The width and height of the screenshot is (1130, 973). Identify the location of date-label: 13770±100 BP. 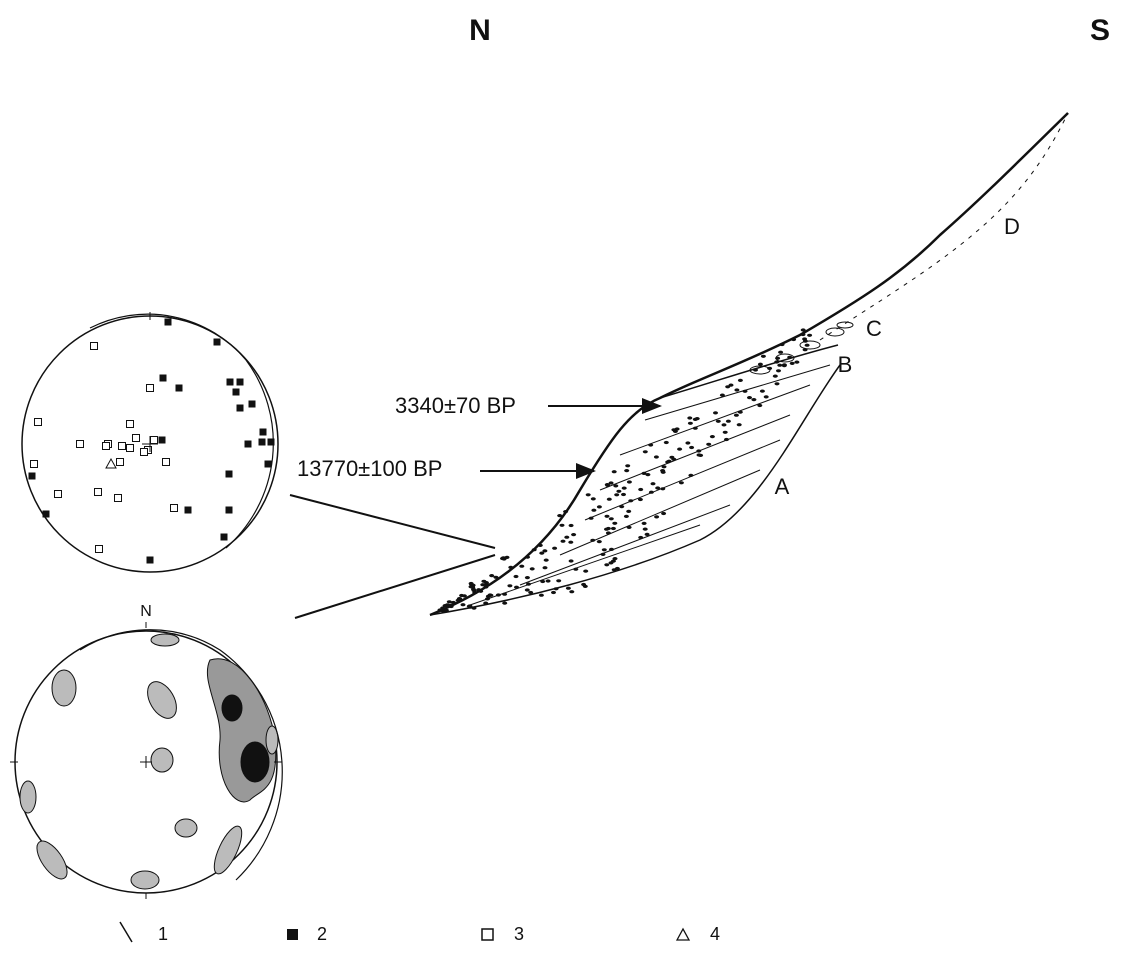
(369, 468).